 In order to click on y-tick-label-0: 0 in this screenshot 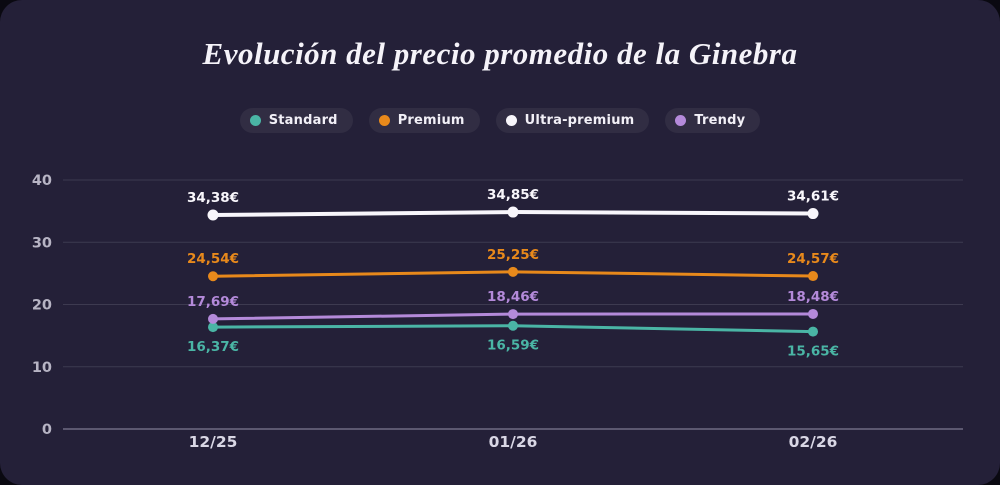, I will do `click(47, 430)`.